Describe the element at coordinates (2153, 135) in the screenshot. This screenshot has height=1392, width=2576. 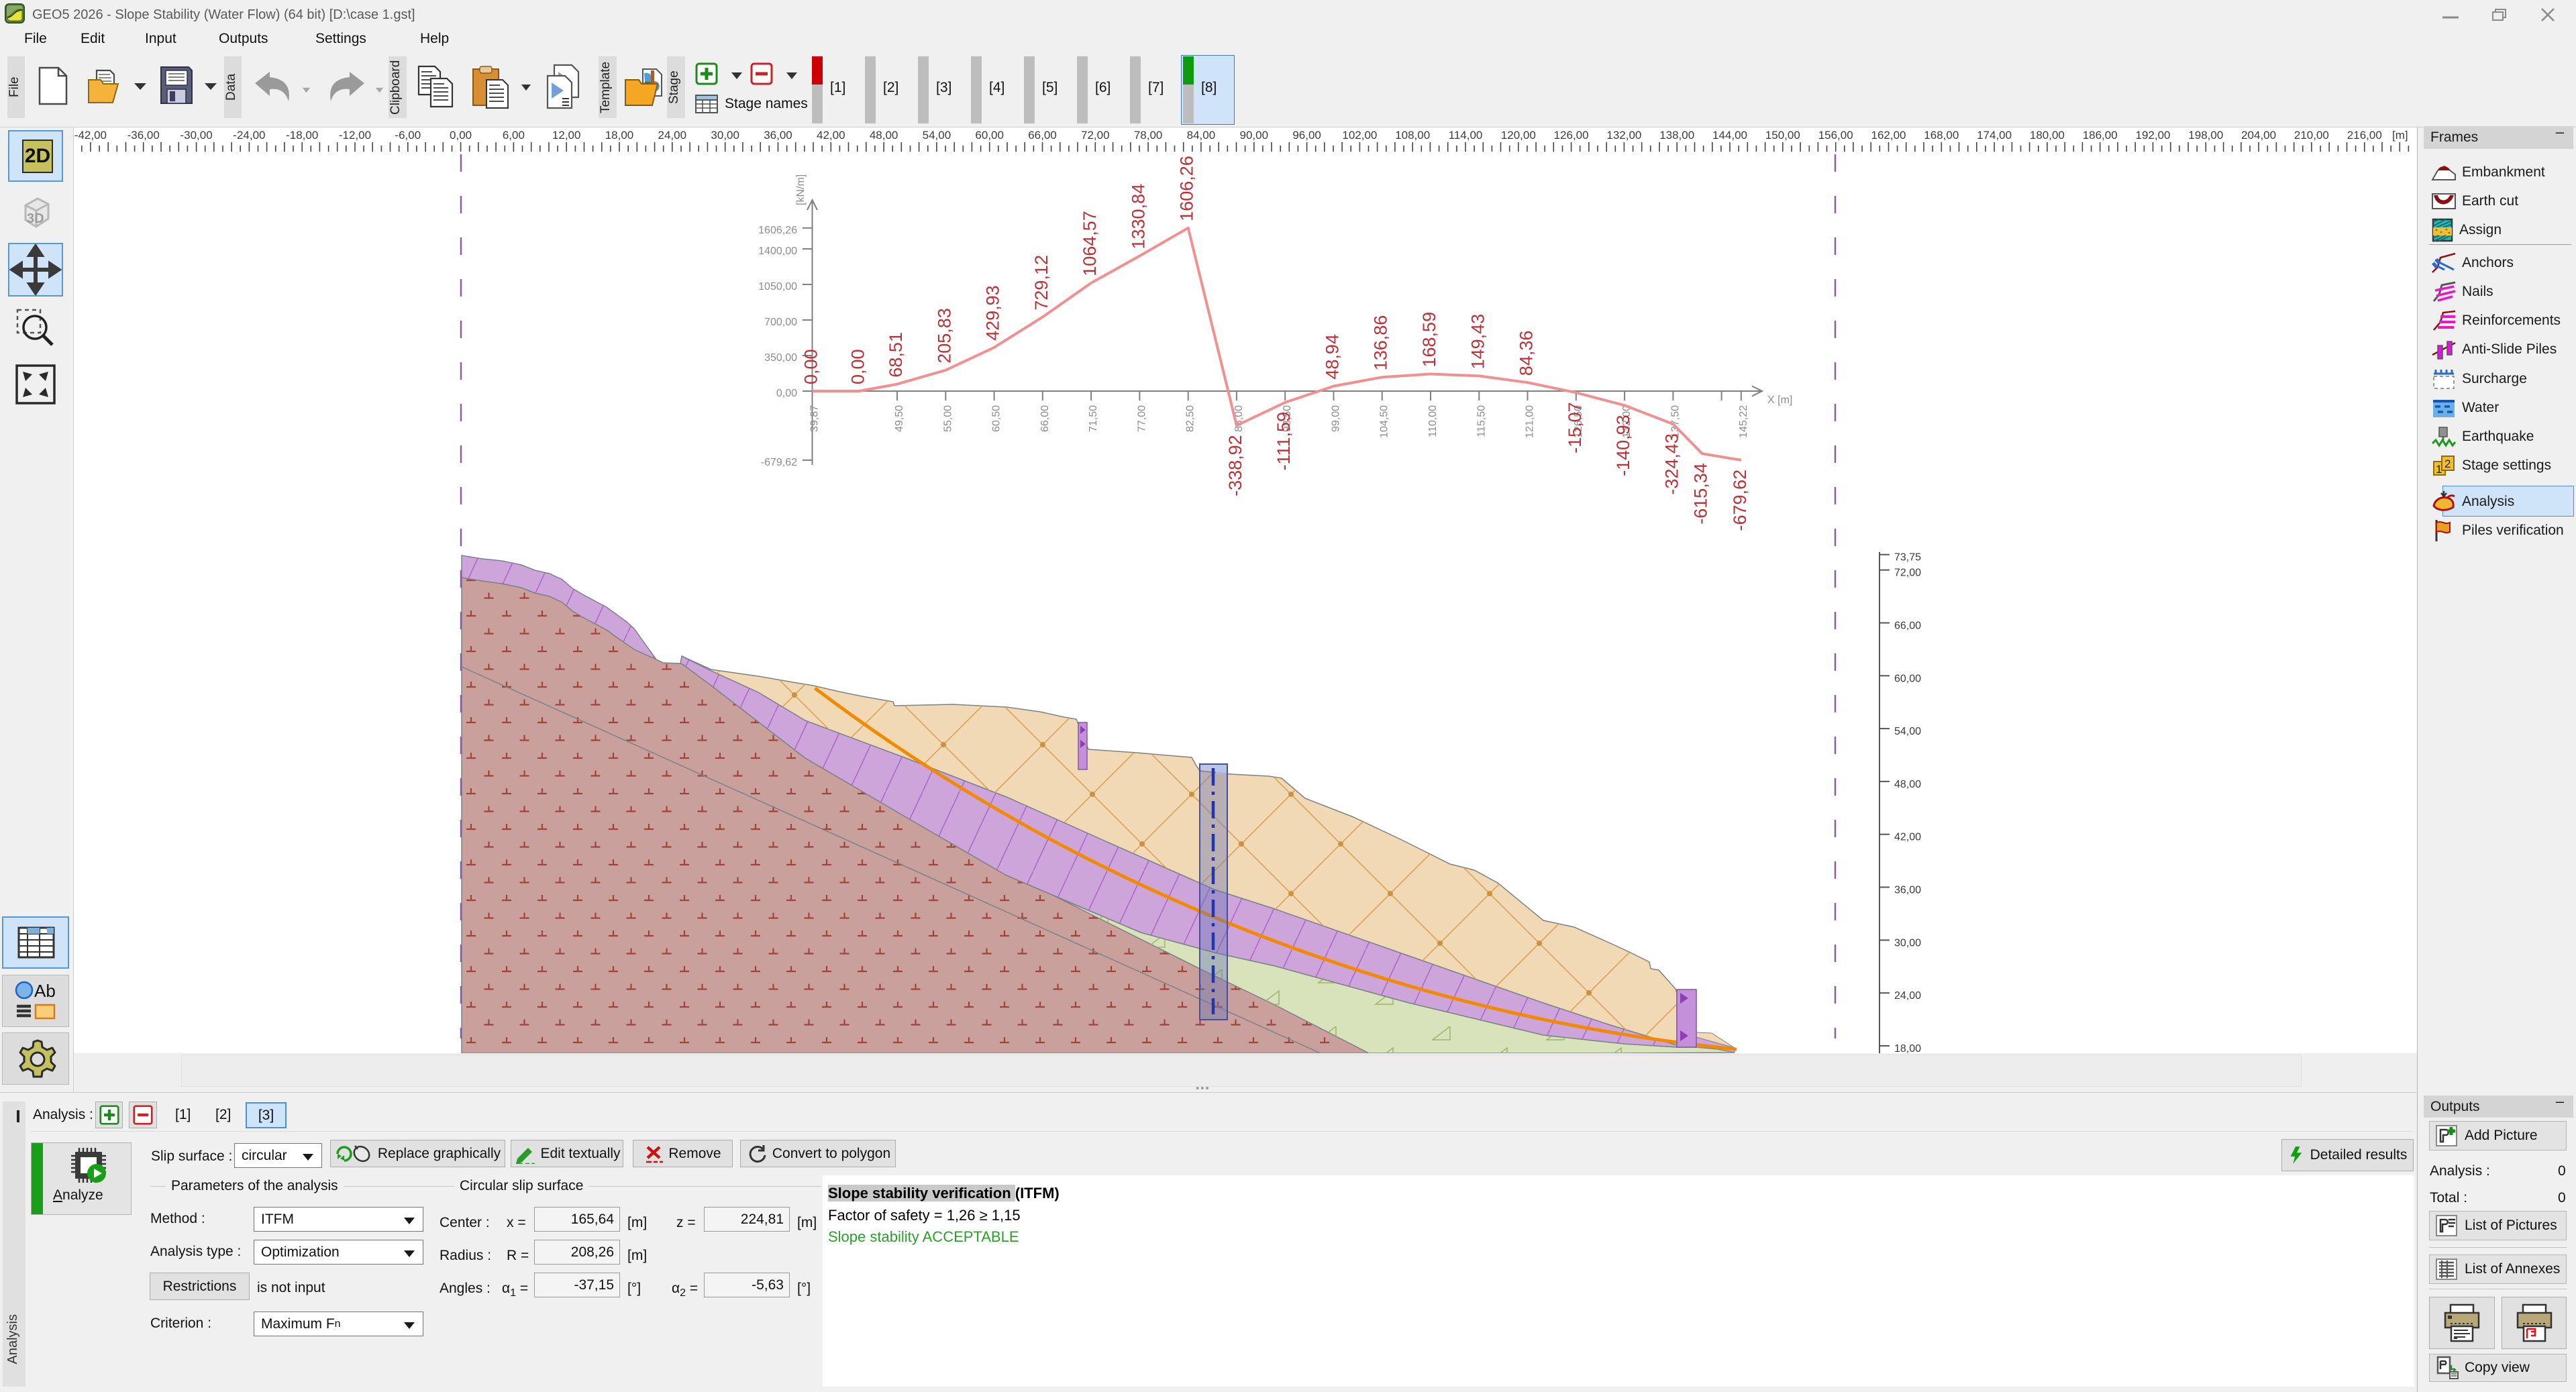
I see `svg-text: 192,00` at that location.